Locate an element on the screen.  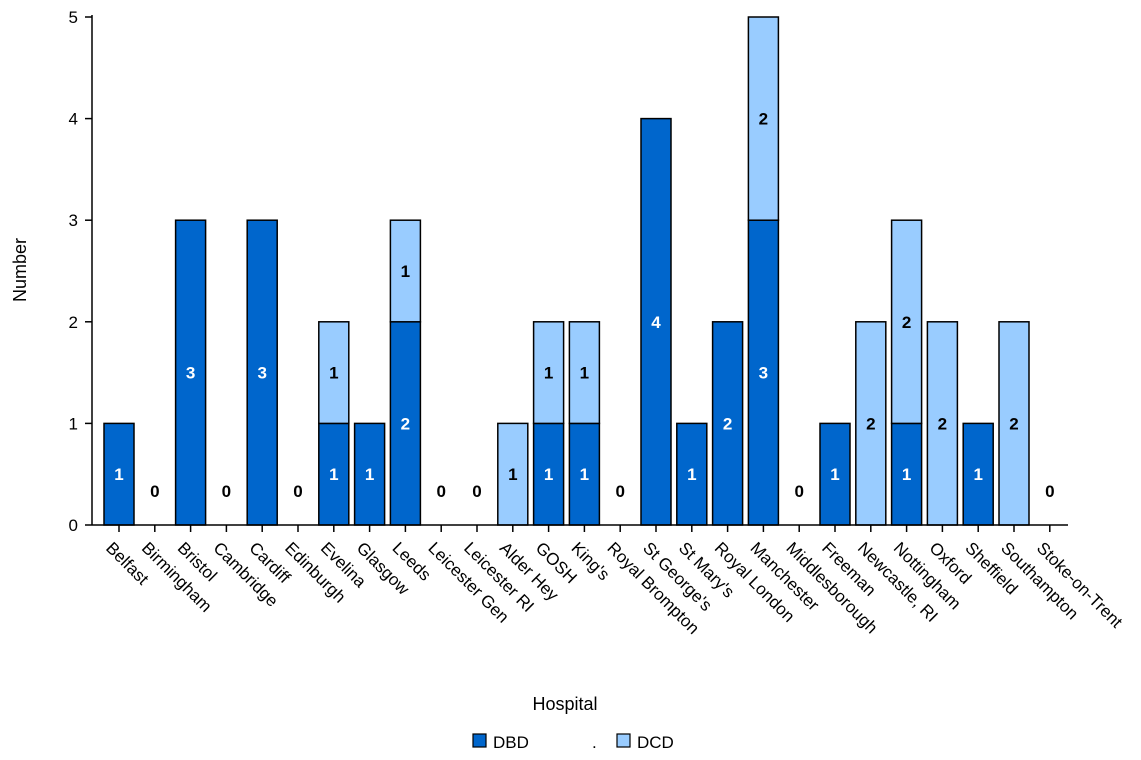
data-label-dbd: 4 is located at coordinates (656, 322).